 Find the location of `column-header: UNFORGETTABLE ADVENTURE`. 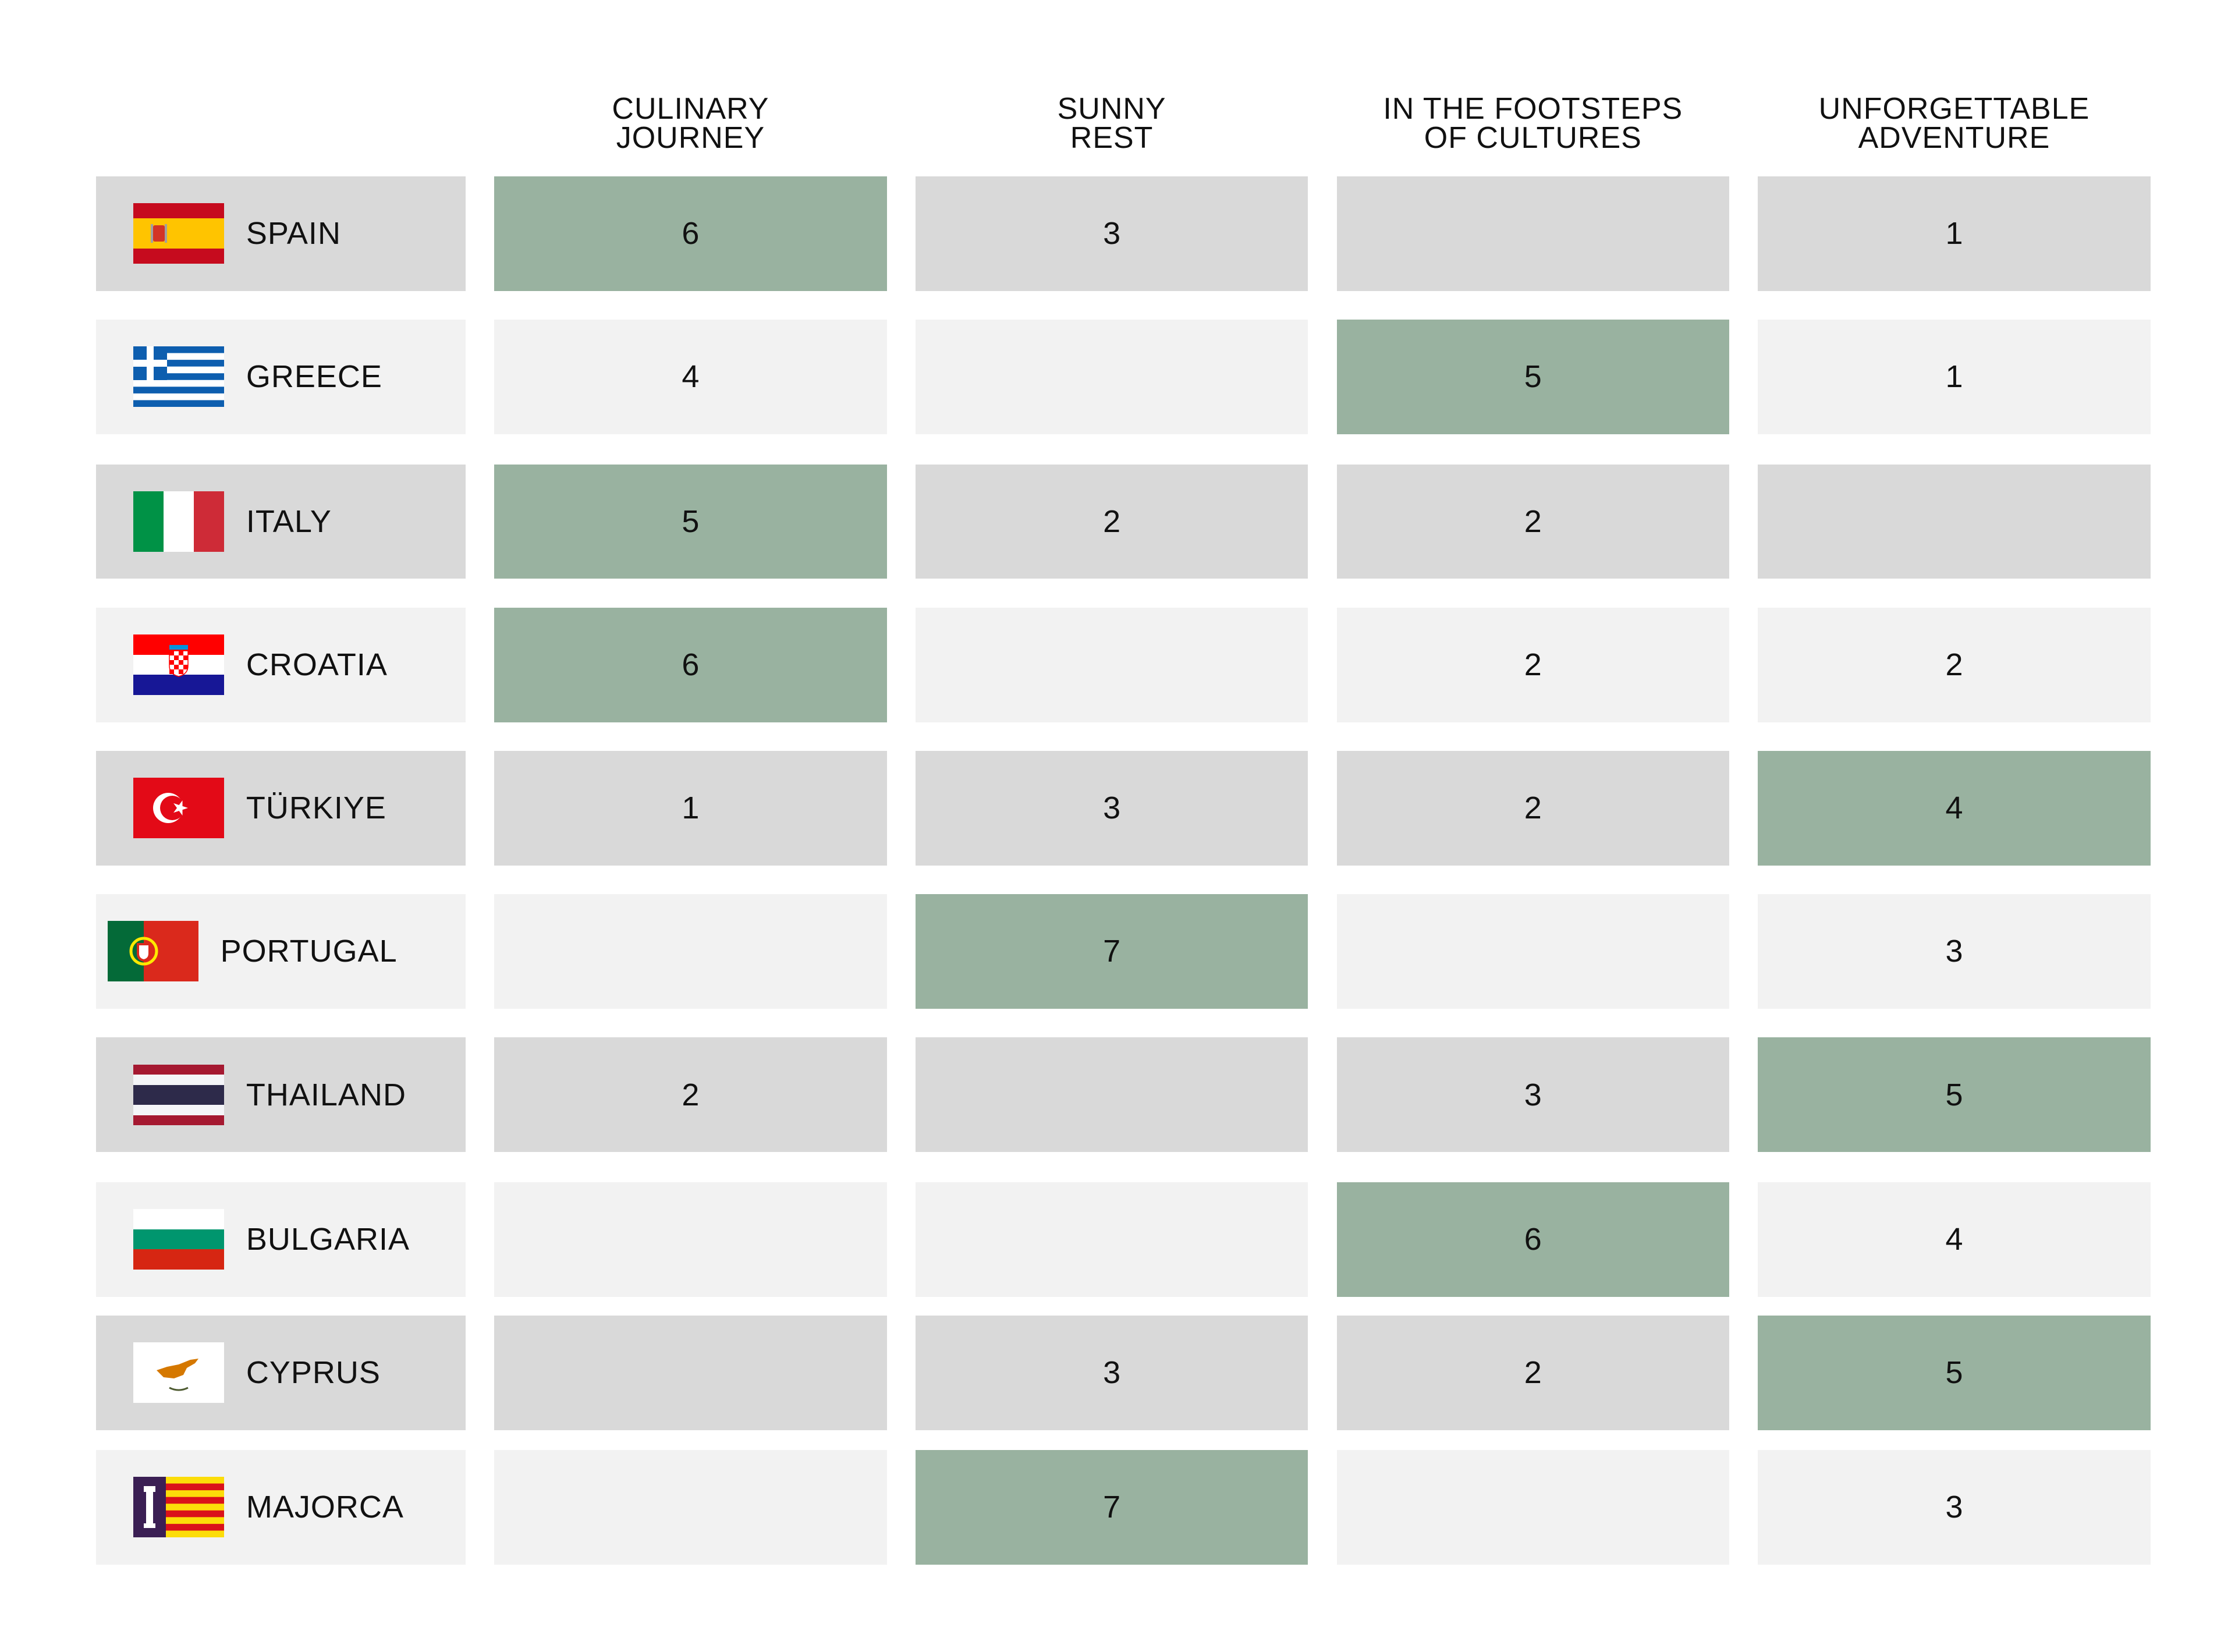

column-header: UNFORGETTABLE ADVENTURE is located at coordinates (1954, 124).